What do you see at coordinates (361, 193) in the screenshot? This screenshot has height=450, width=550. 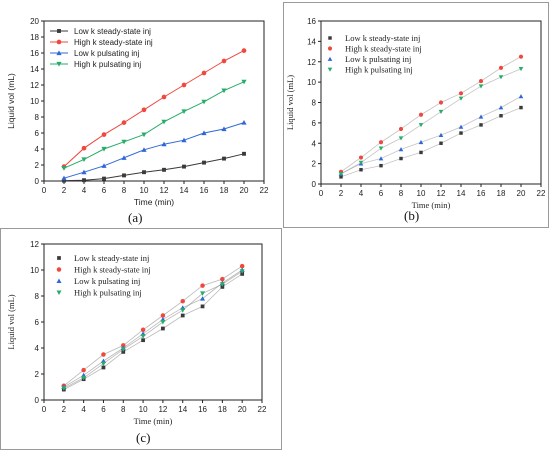 I see `x-tick-label: 4` at bounding box center [361, 193].